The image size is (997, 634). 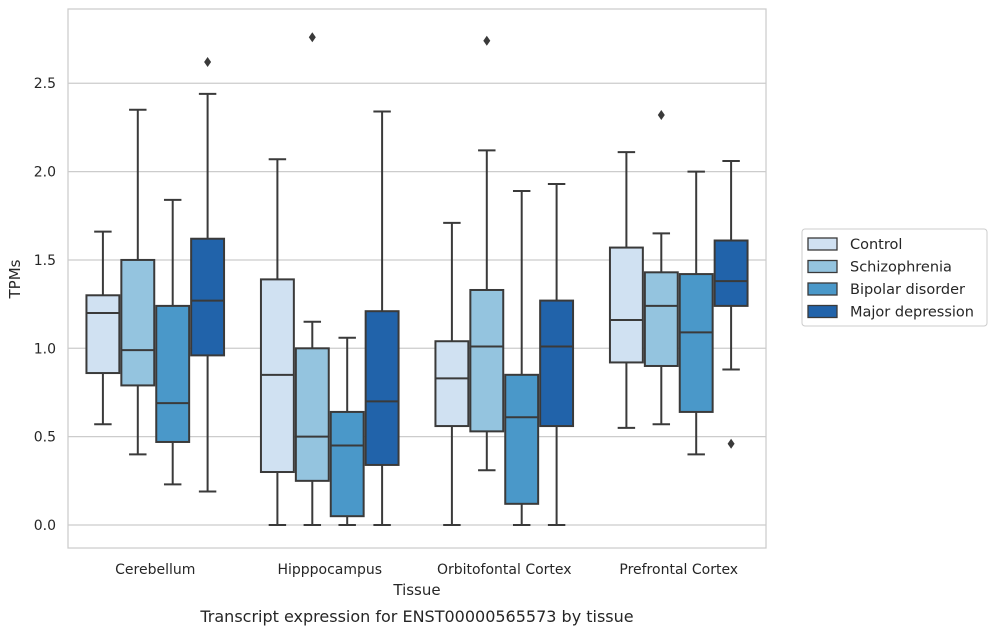 What do you see at coordinates (15, 279) in the screenshot?
I see `y-axis-label: TPMs` at bounding box center [15, 279].